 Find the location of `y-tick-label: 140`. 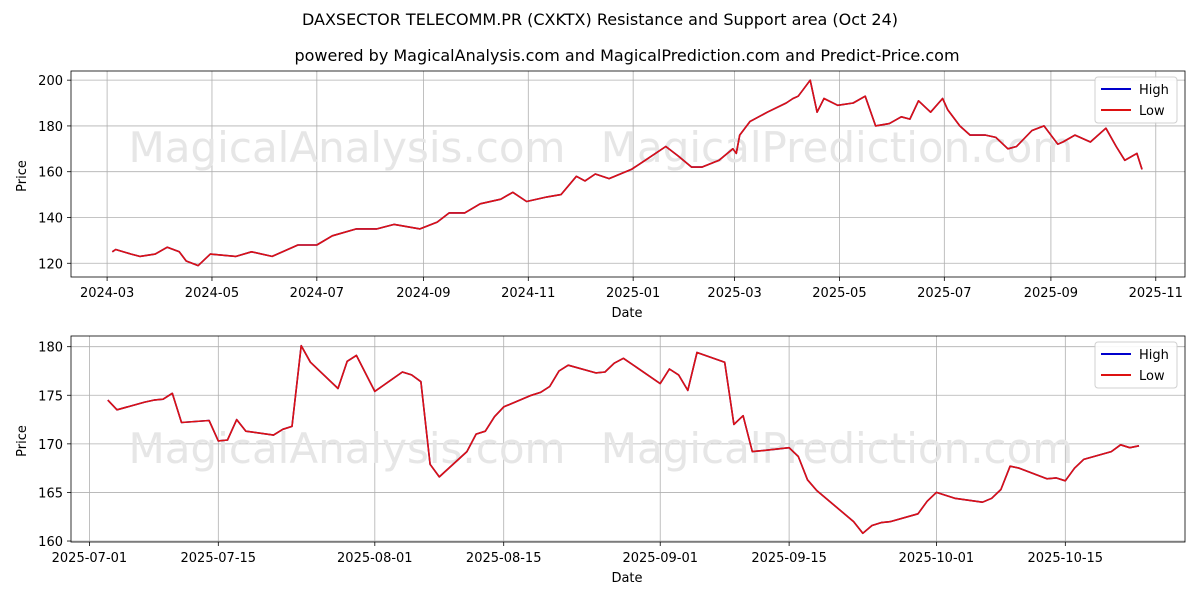

y-tick-label: 140 is located at coordinates (50, 218).